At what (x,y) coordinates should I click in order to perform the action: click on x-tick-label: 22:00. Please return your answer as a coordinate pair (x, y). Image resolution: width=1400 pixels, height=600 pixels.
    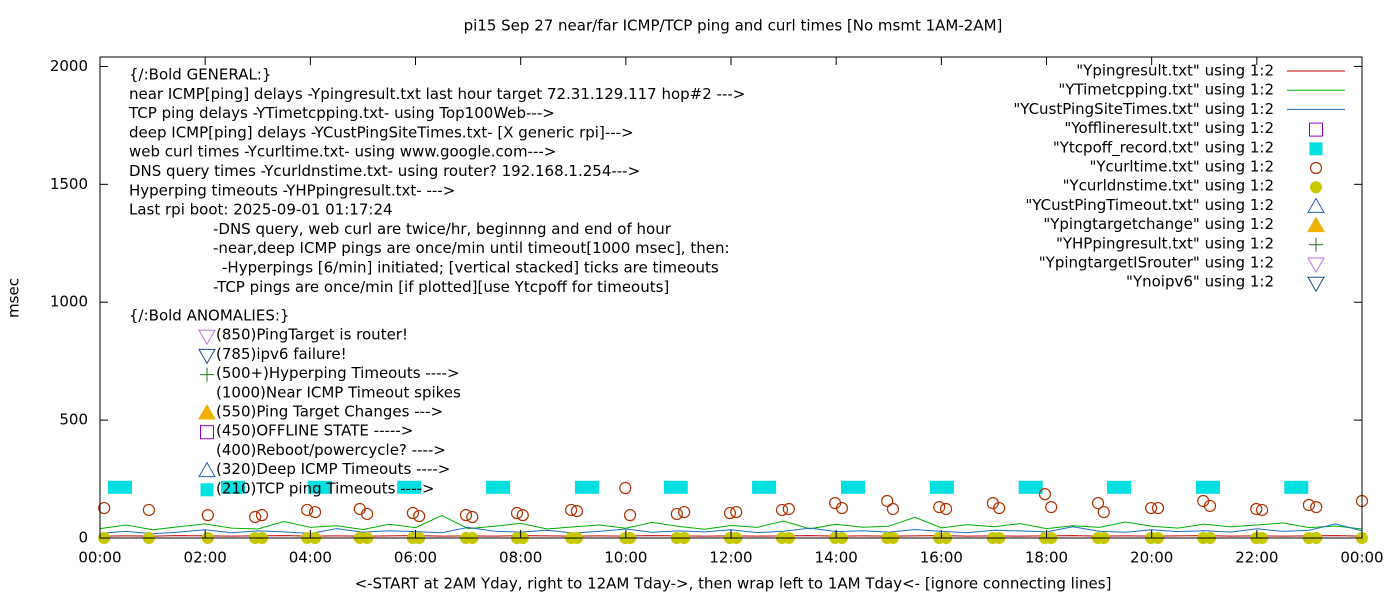
    Looking at the image, I should click on (1256, 558).